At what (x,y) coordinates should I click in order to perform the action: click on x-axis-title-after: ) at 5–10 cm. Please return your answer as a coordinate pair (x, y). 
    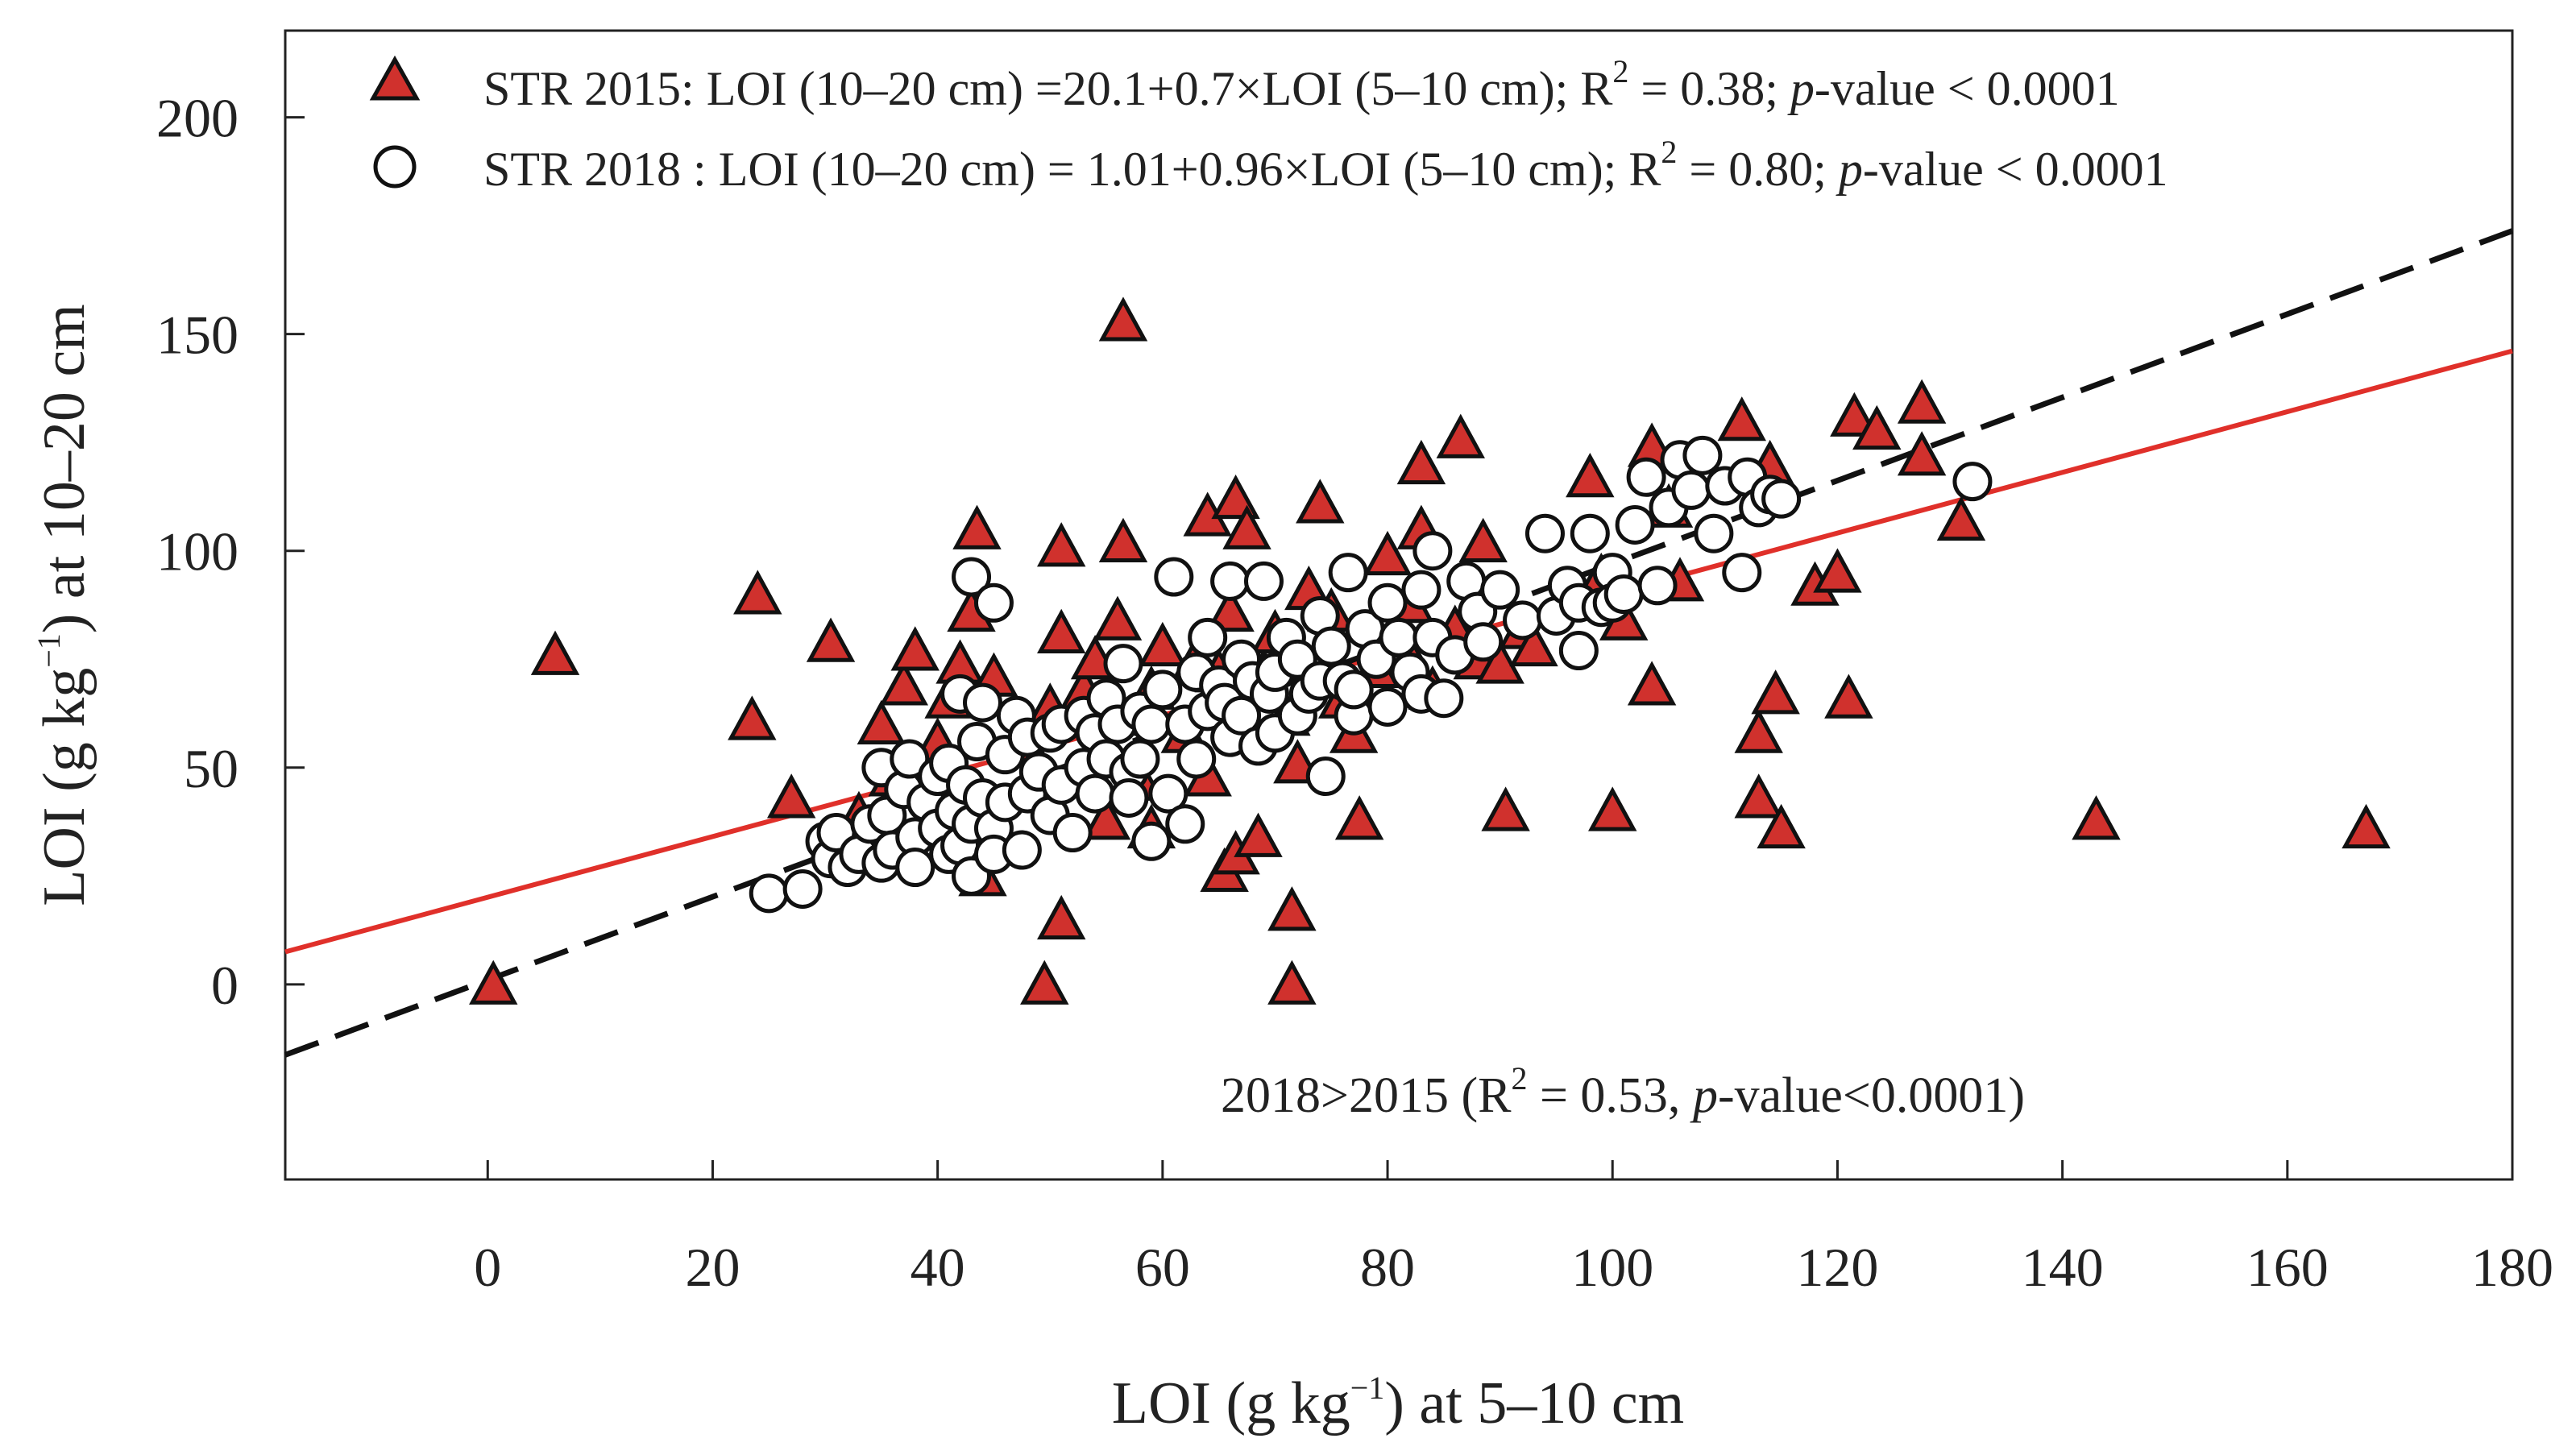
    Looking at the image, I should click on (1534, 1403).